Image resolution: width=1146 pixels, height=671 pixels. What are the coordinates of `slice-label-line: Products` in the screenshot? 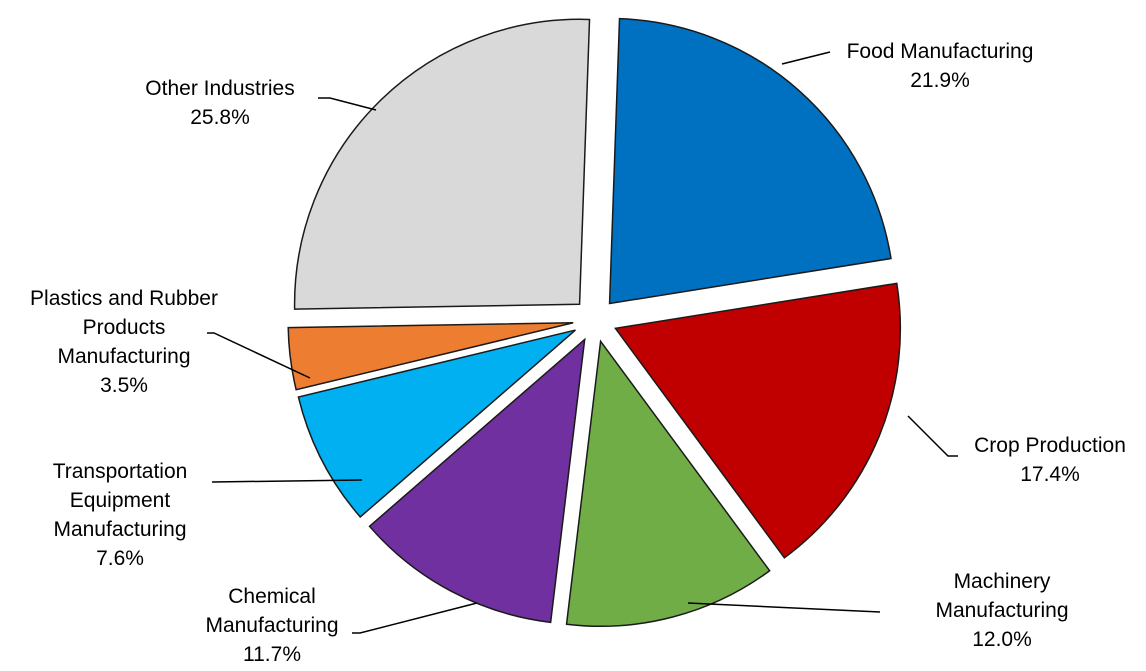 It's located at (124, 327).